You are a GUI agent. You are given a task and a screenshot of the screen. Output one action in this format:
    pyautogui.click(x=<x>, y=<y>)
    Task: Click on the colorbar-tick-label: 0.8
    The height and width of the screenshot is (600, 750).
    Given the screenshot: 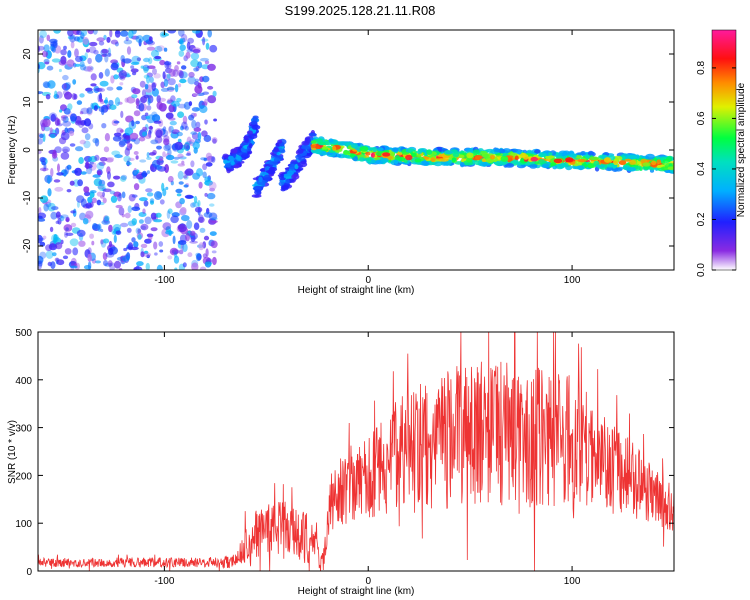 What is the action you would take?
    pyautogui.click(x=701, y=68)
    